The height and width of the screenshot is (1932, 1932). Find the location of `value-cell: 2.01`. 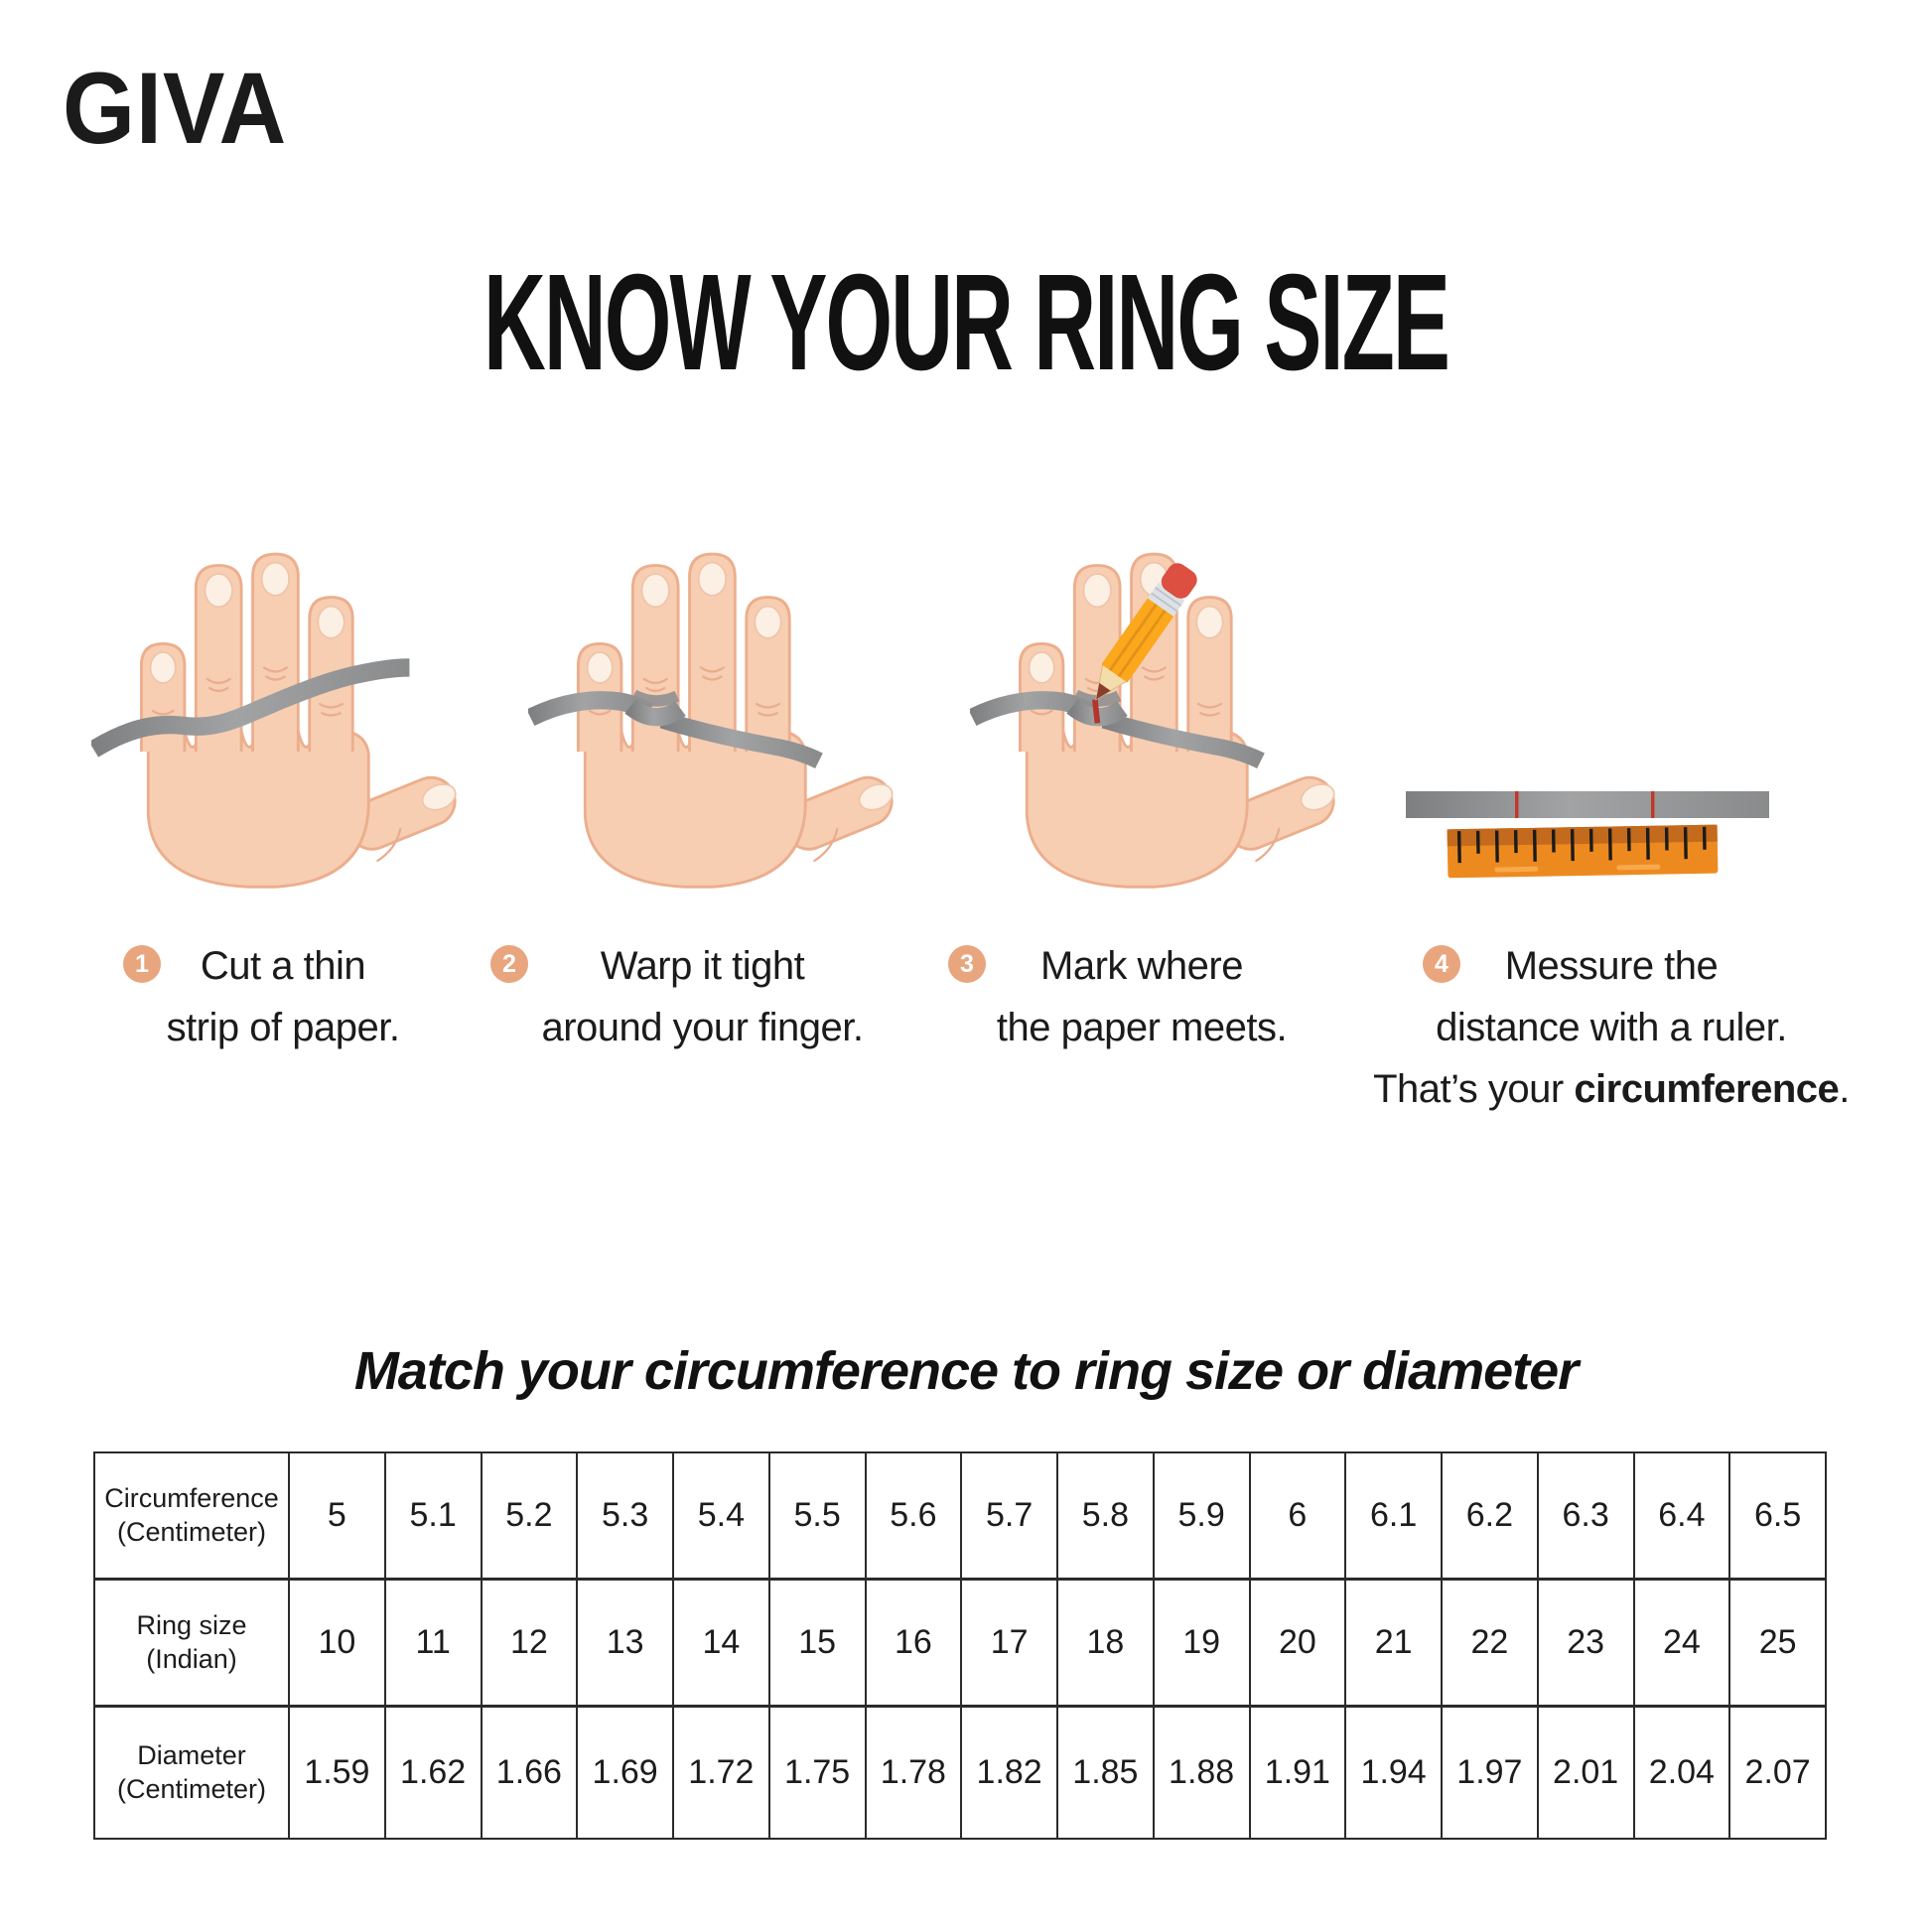

value-cell: 2.01 is located at coordinates (1585, 1772).